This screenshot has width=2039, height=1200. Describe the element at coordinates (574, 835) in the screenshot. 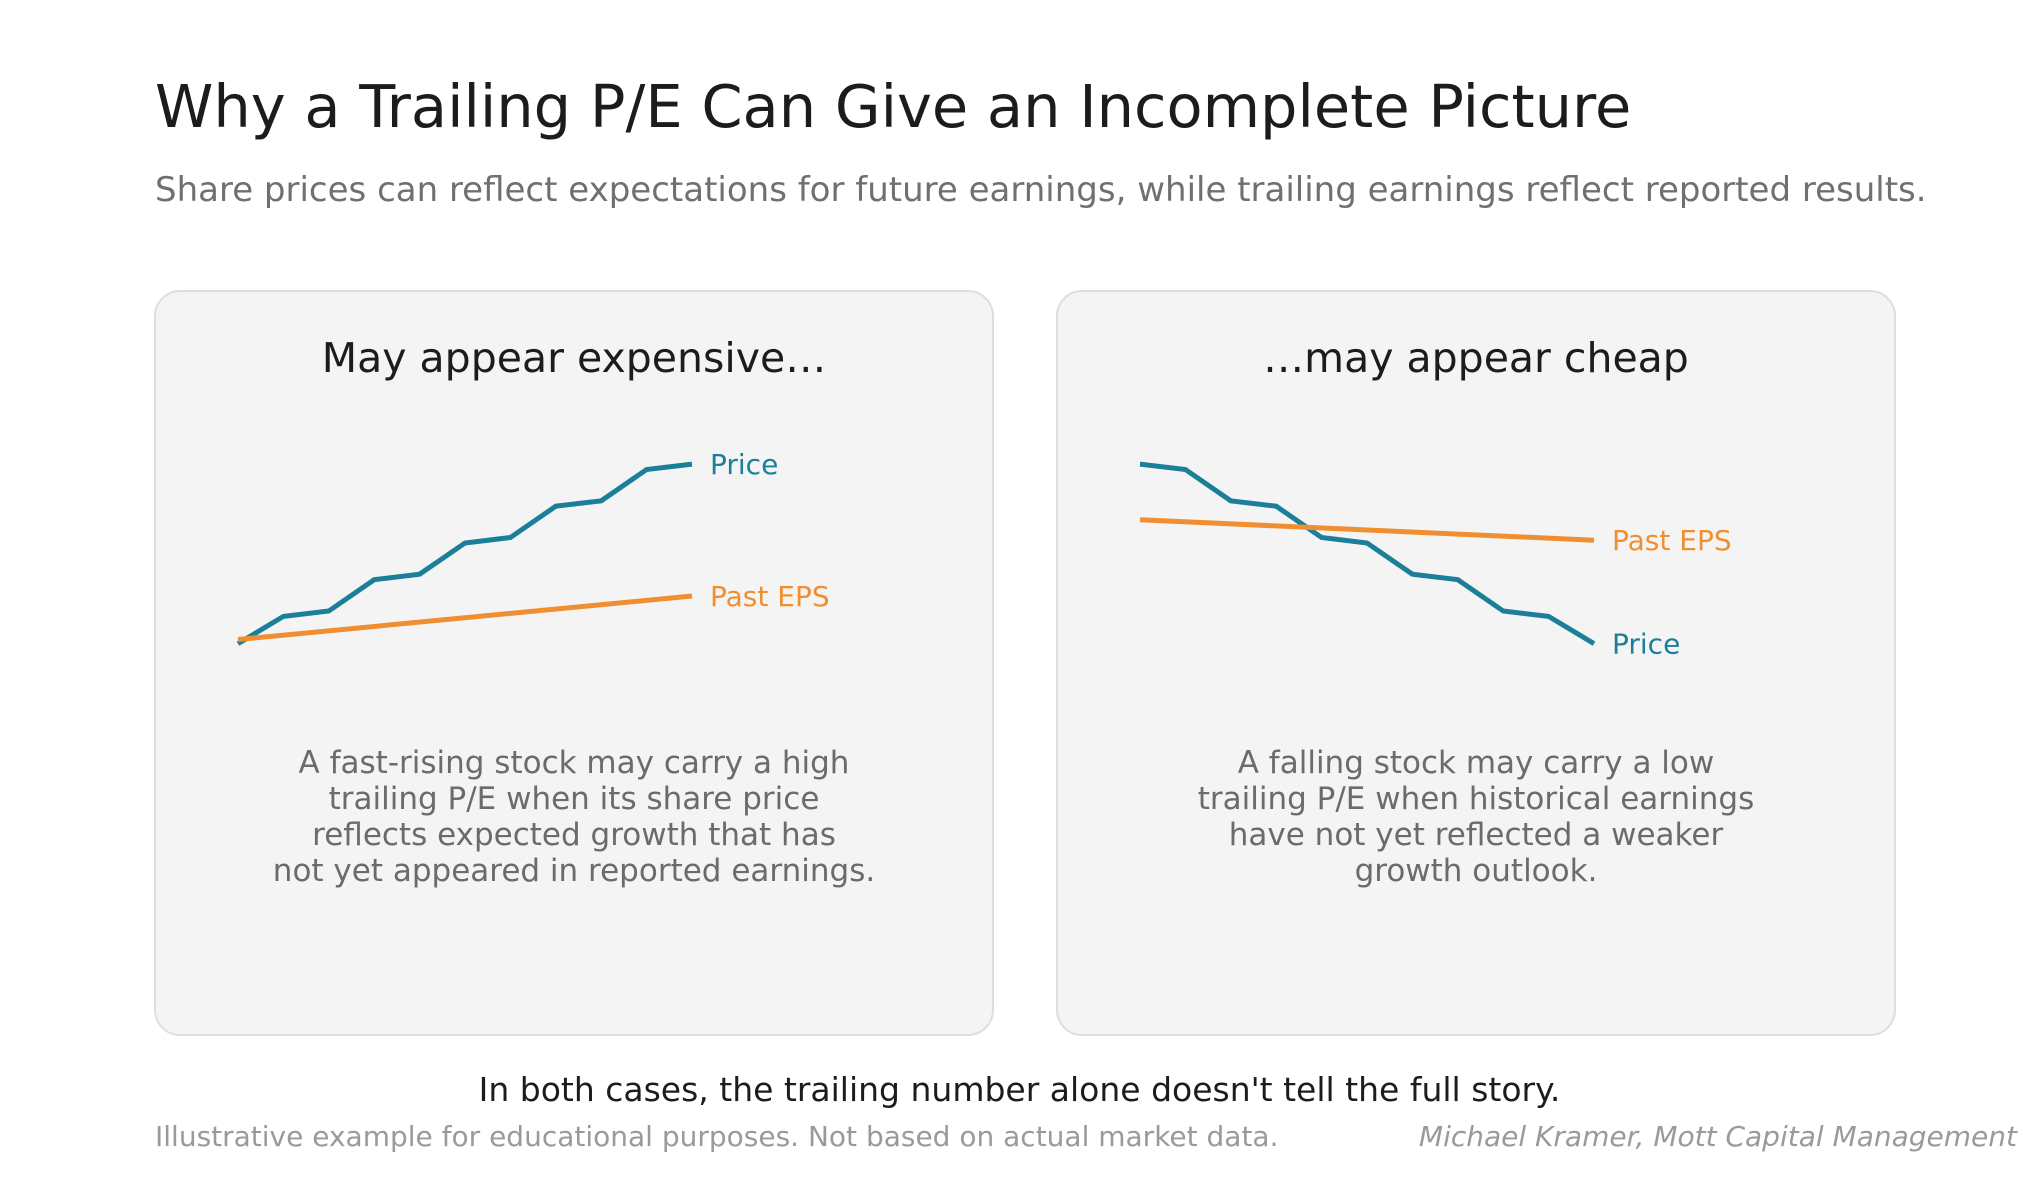

I see `description-line: reflects expected growth that has` at that location.